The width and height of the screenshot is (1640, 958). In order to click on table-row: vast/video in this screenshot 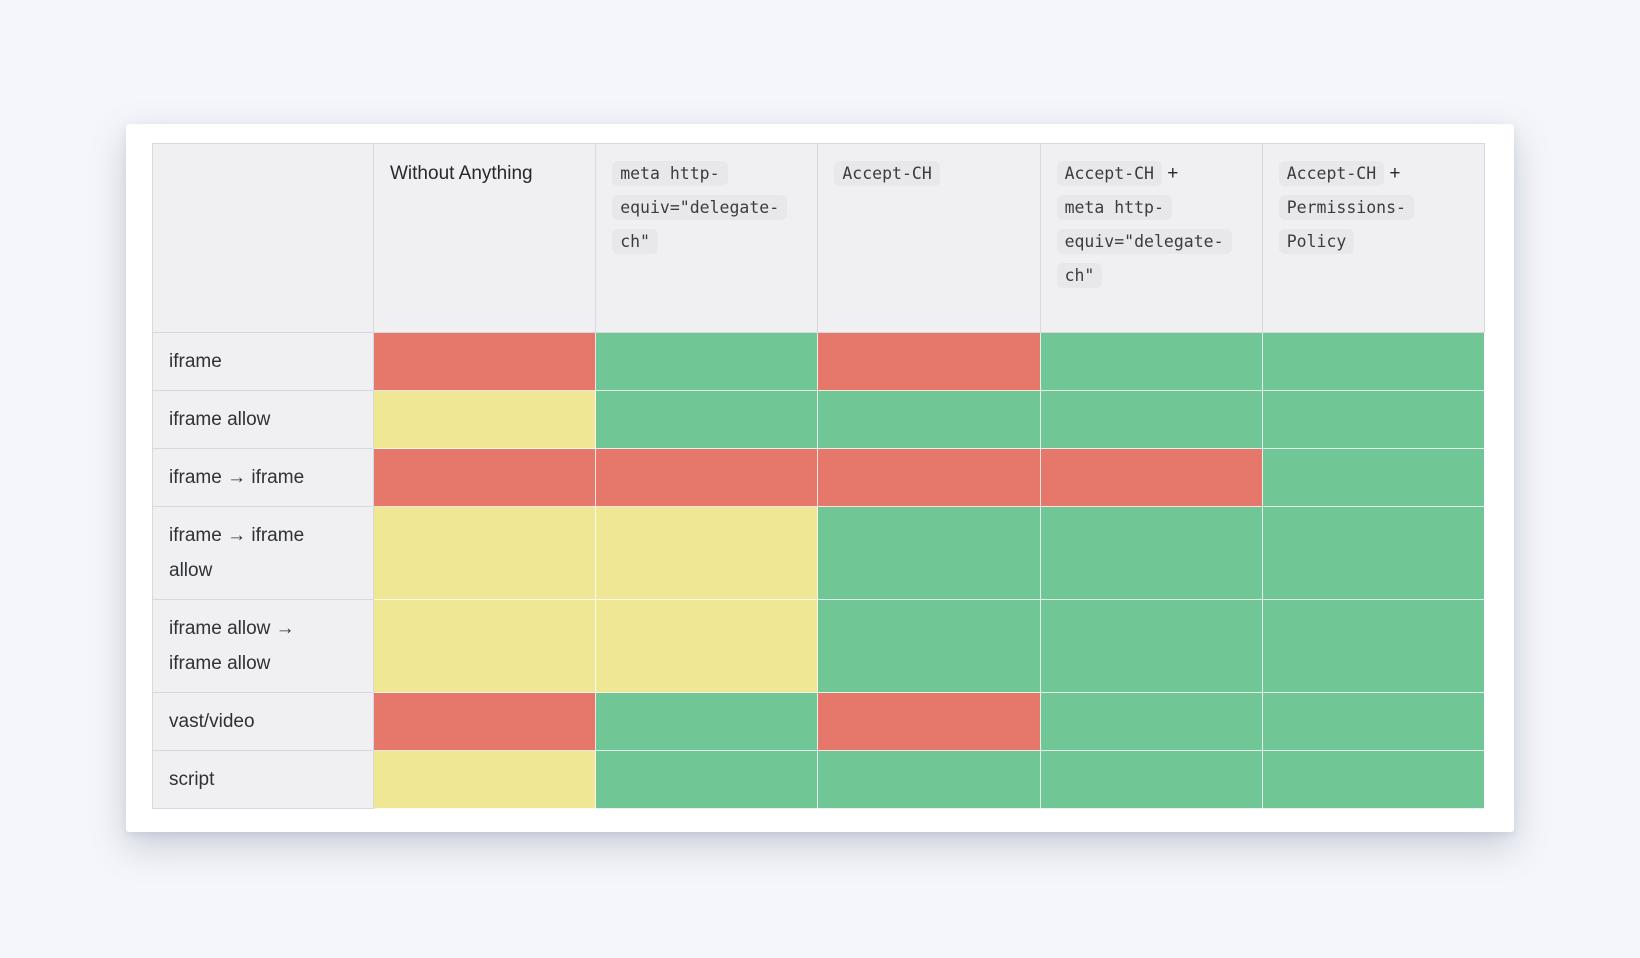, I will do `click(818, 721)`.